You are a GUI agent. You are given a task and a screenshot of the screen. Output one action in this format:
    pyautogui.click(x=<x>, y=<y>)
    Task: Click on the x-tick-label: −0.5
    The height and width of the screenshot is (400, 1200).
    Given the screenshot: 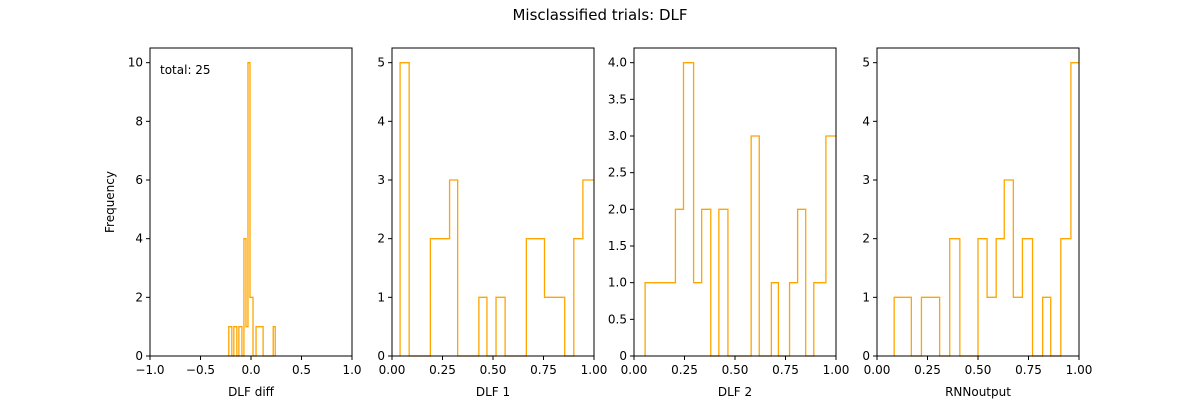 What is the action you would take?
    pyautogui.click(x=200, y=370)
    